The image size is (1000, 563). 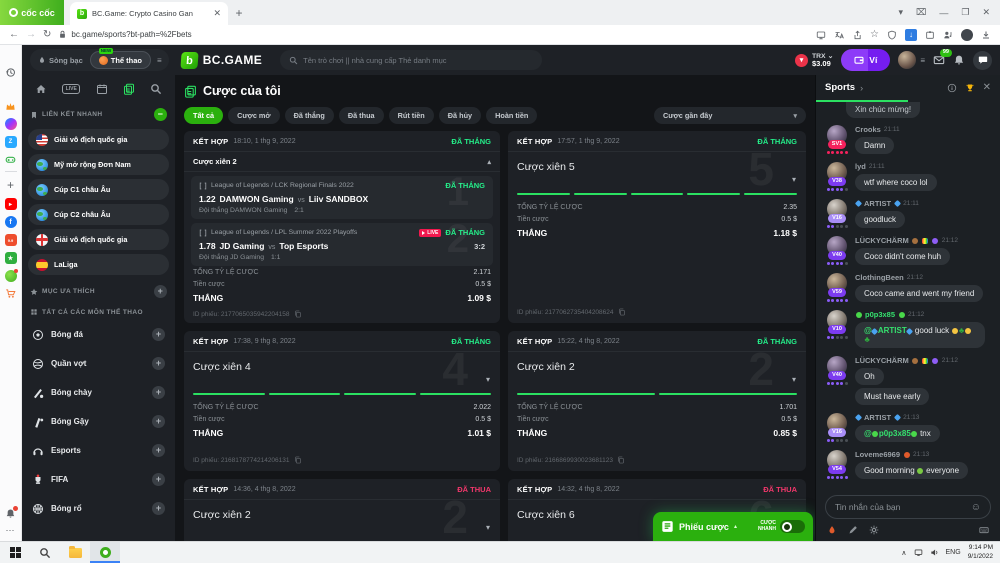 What do you see at coordinates (14, 34) in the screenshot?
I see `back-icon: ←` at bounding box center [14, 34].